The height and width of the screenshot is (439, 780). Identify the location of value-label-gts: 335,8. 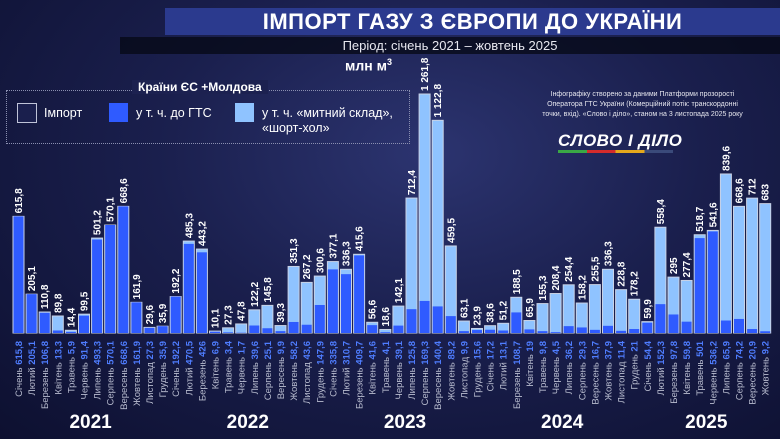
(333, 353).